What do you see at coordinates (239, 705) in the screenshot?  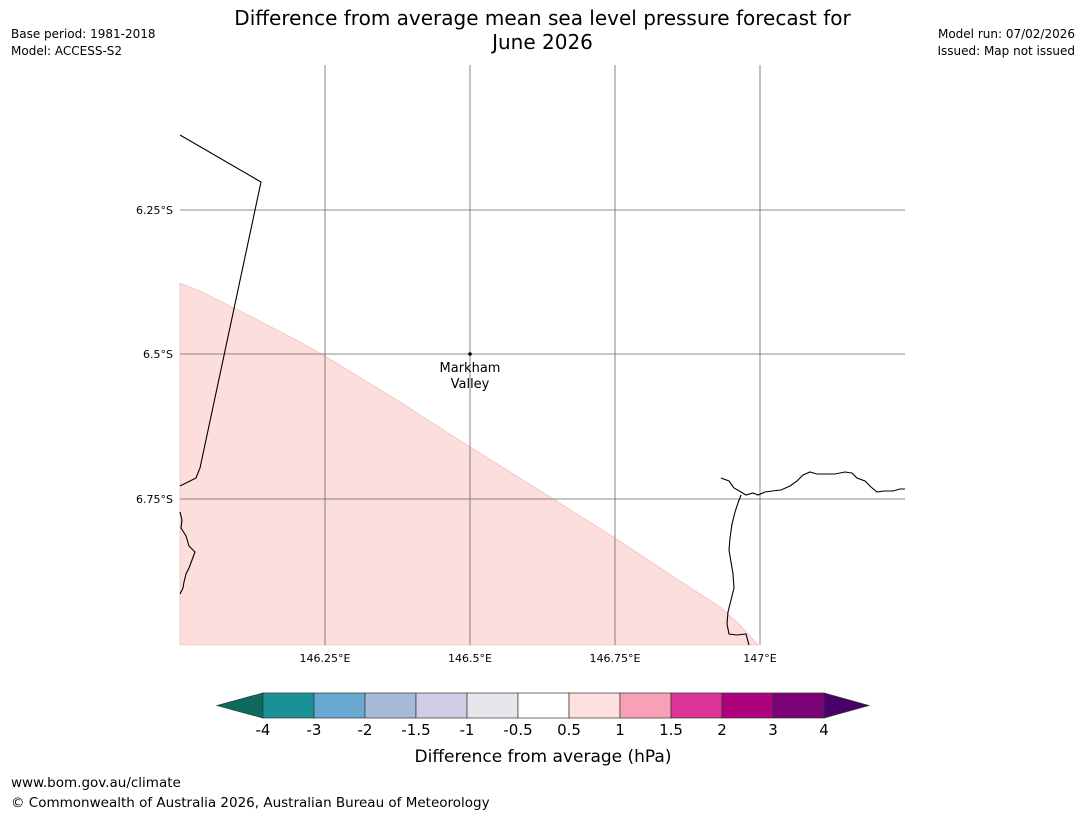 I see `colorbar-low-extend` at bounding box center [239, 705].